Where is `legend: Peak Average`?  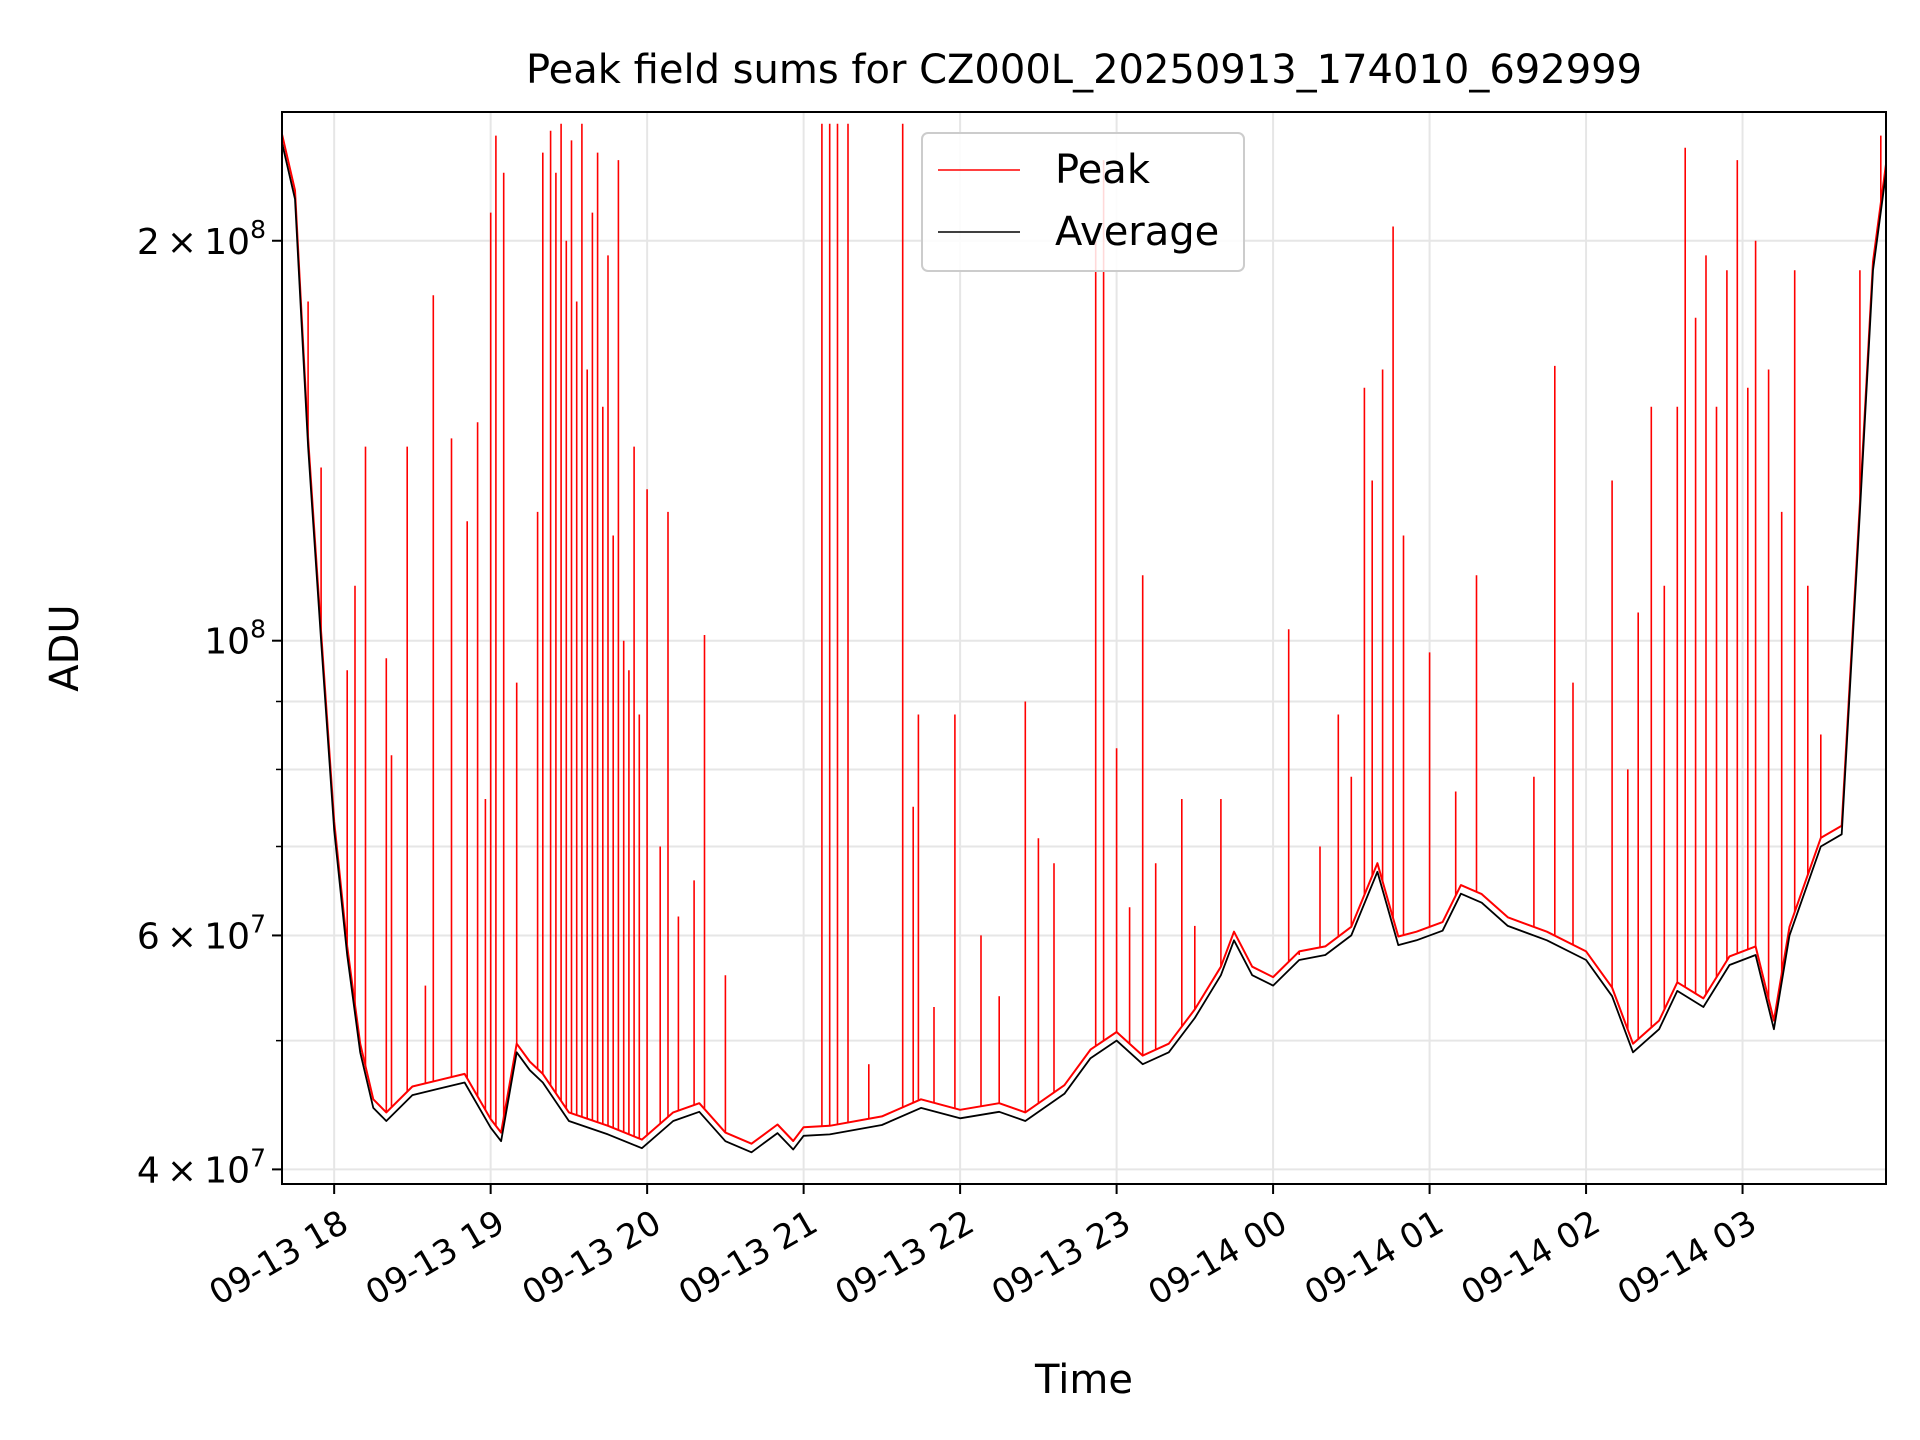 legend: Peak Average is located at coordinates (1083, 202).